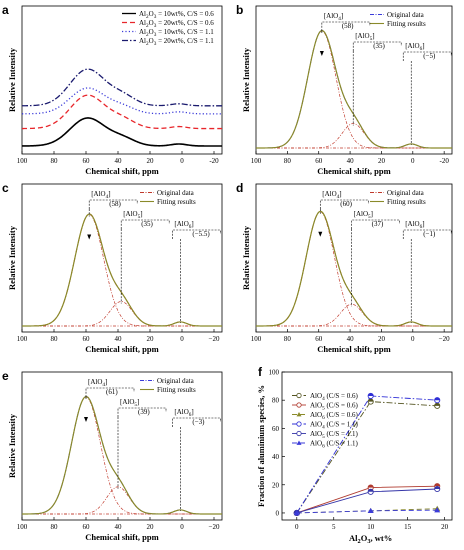 This screenshot has height=550, width=464. I want to click on legend-entry: Original data, so click(176, 193).